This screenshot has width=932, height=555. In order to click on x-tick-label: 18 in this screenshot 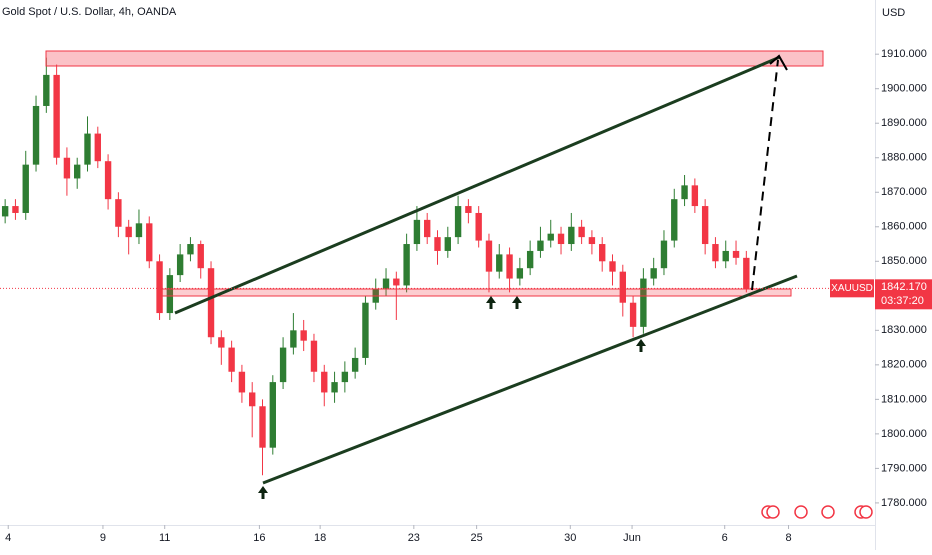, I will do `click(320, 538)`.